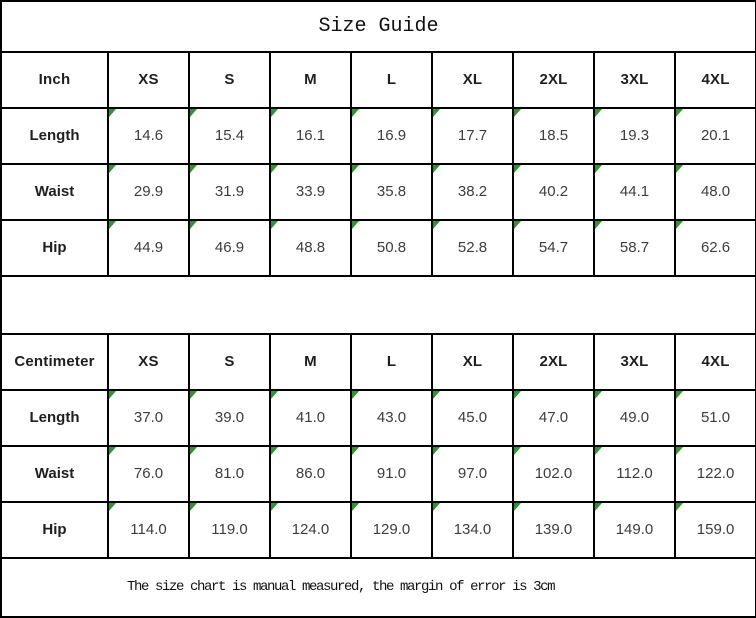 Image resolution: width=756 pixels, height=618 pixels. I want to click on size-value-cell: 44.9, so click(148, 247).